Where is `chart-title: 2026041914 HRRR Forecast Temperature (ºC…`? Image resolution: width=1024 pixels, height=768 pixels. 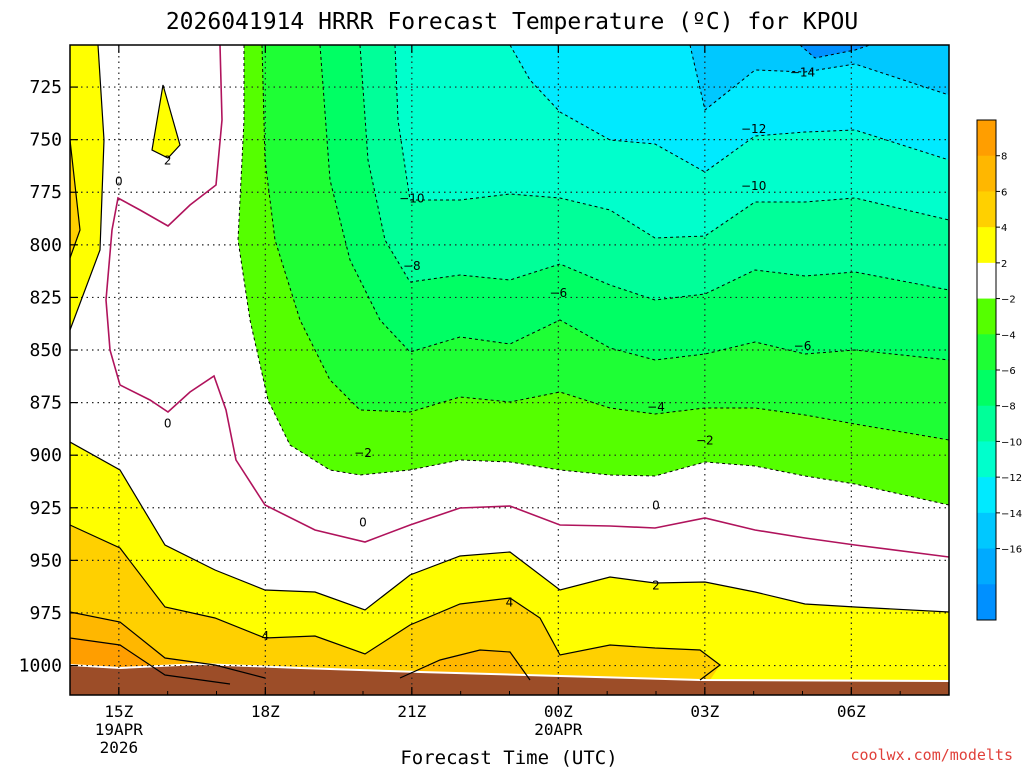
chart-title: 2026041914 HRRR Forecast Temperature (ºC… is located at coordinates (512, 22).